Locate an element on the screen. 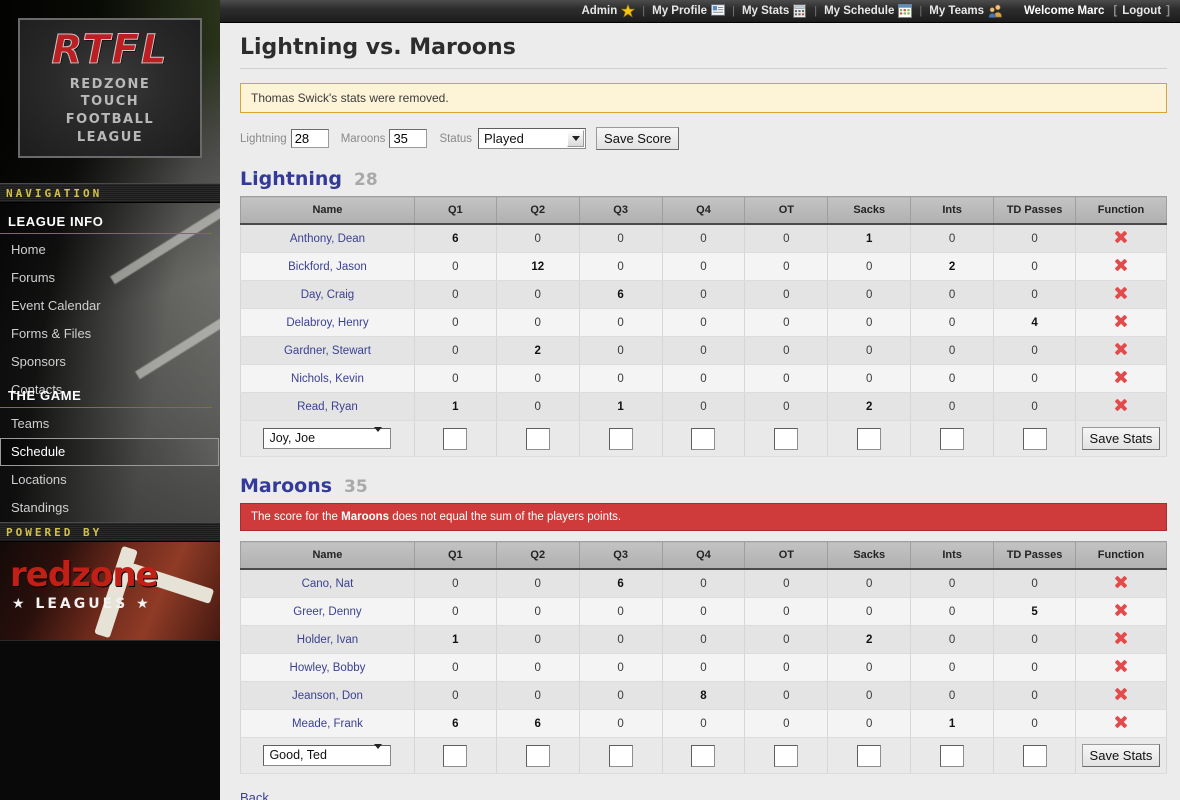  topbar-link-my-teams: My Teams is located at coordinates (965, 11).